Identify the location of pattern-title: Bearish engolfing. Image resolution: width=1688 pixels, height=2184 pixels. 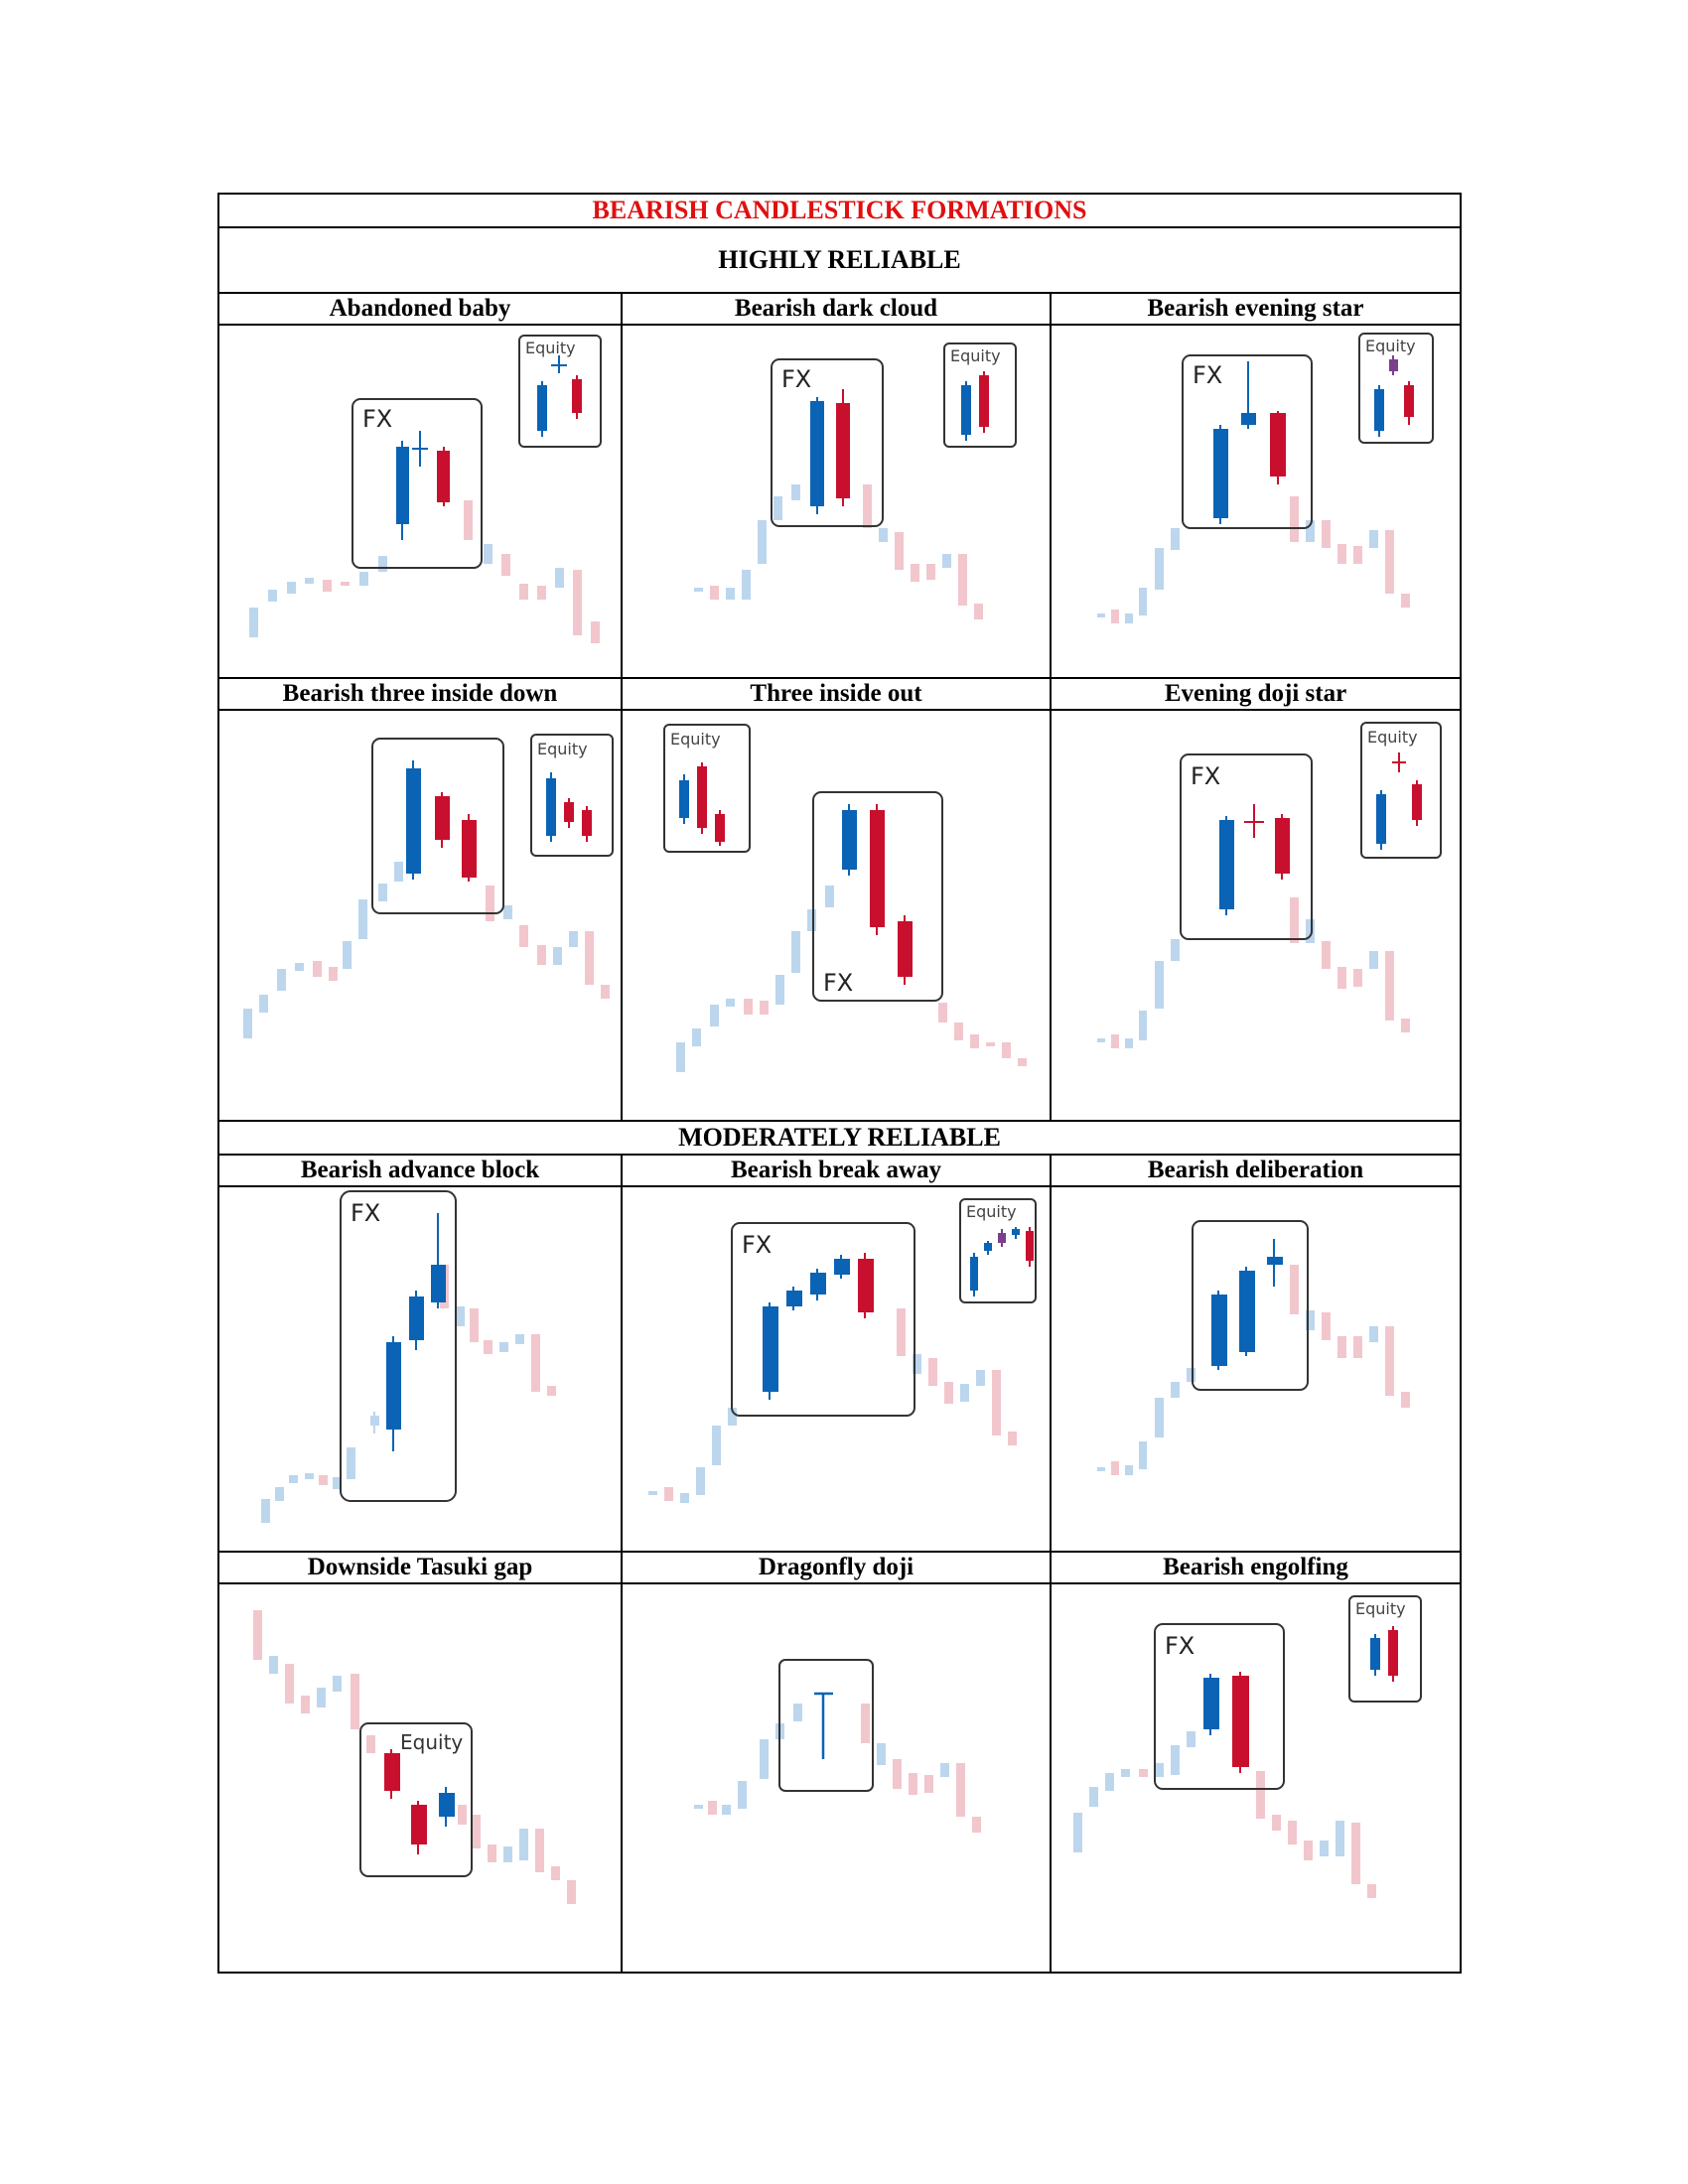
(1256, 1568).